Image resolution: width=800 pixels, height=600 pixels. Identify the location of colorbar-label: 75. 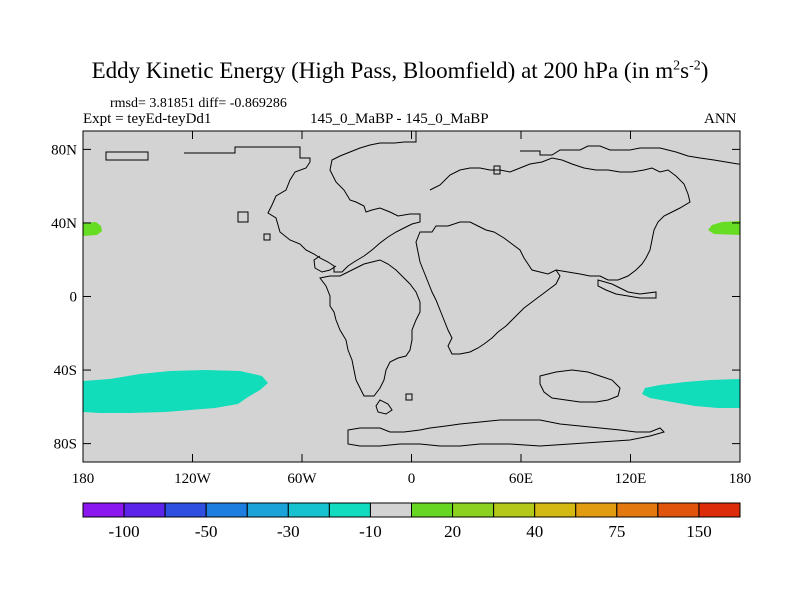
(616, 531).